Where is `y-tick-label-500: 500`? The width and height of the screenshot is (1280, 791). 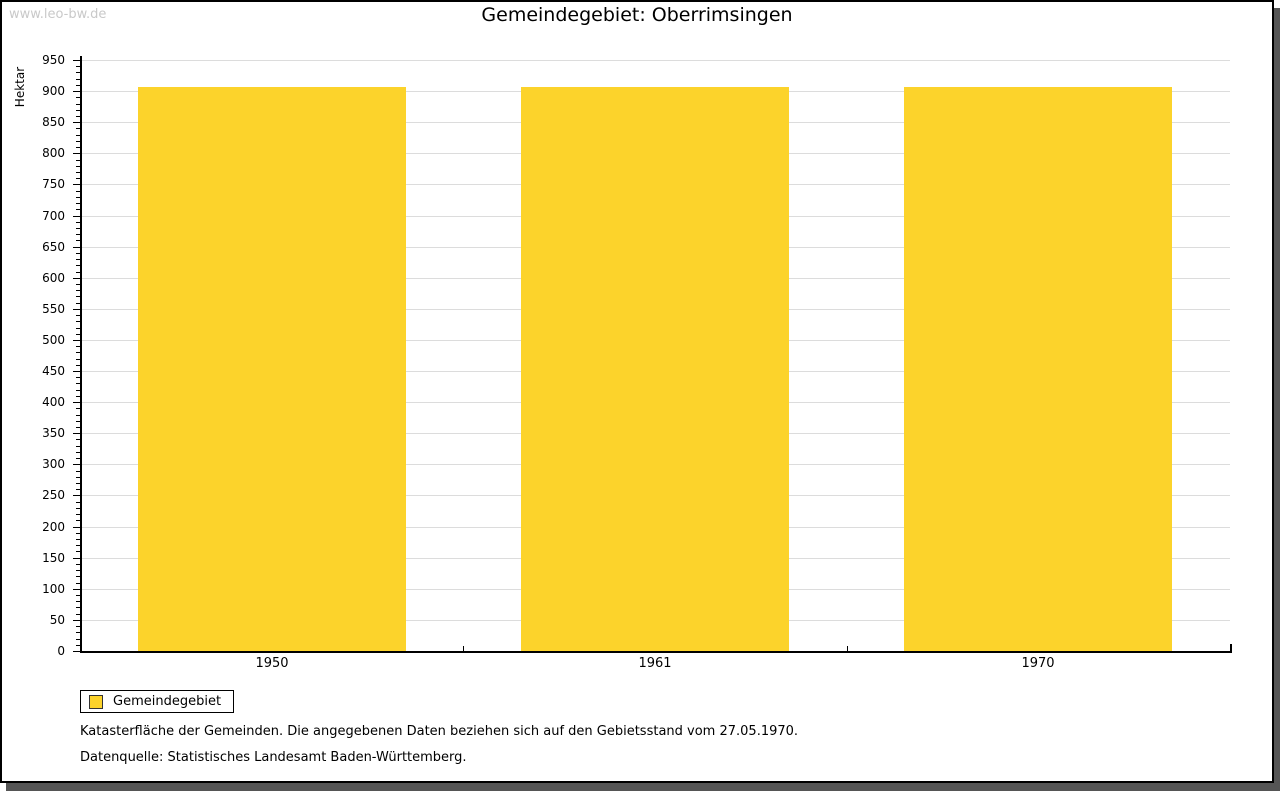 y-tick-label-500: 500 is located at coordinates (53, 340).